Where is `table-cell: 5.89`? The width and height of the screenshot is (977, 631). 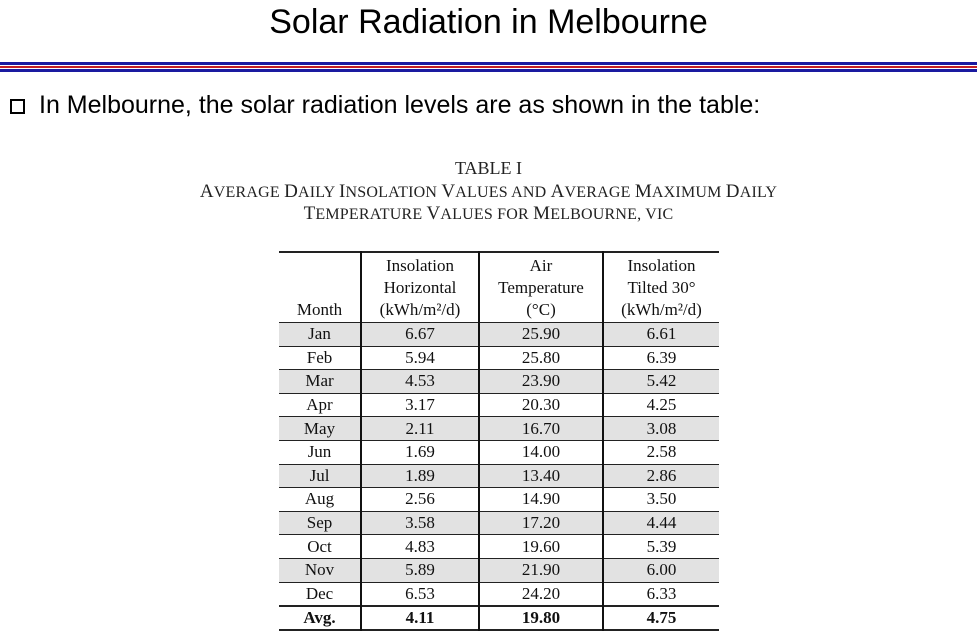 table-cell: 5.89 is located at coordinates (420, 570).